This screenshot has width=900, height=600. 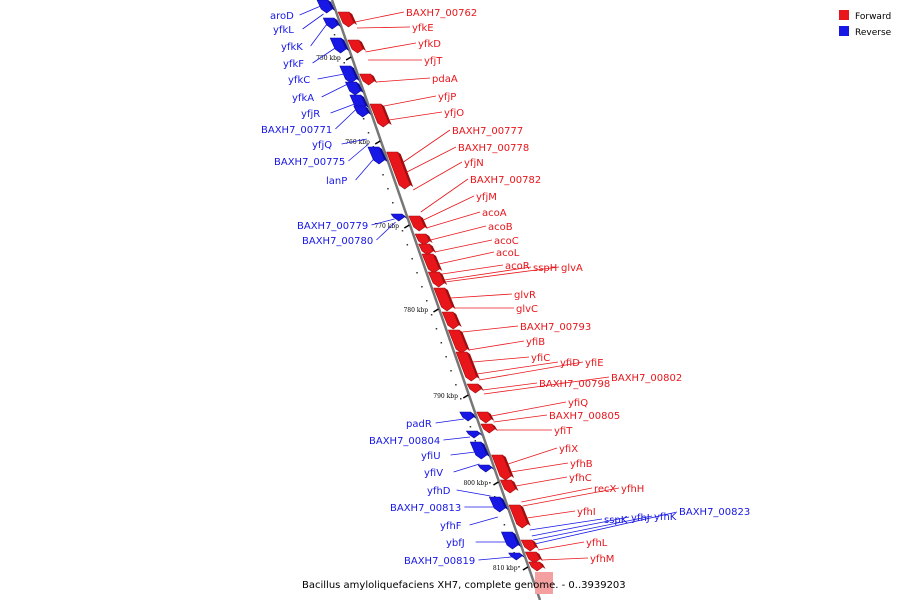 What do you see at coordinates (423, 28) in the screenshot?
I see `gene-label-yfke: yfkE` at bounding box center [423, 28].